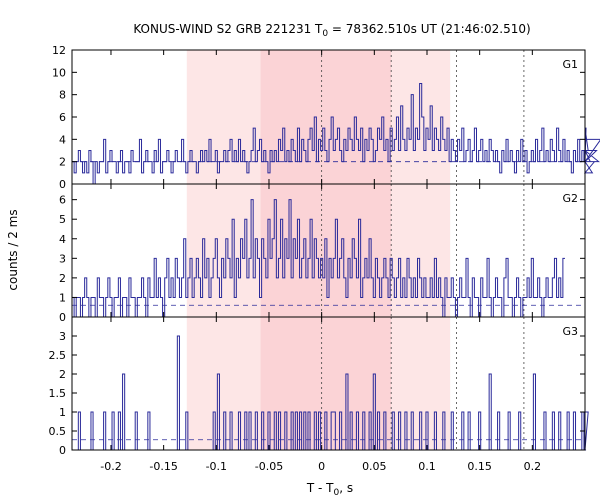  I want to click on y-tick-label-g2-4: 4, so click(62, 239).